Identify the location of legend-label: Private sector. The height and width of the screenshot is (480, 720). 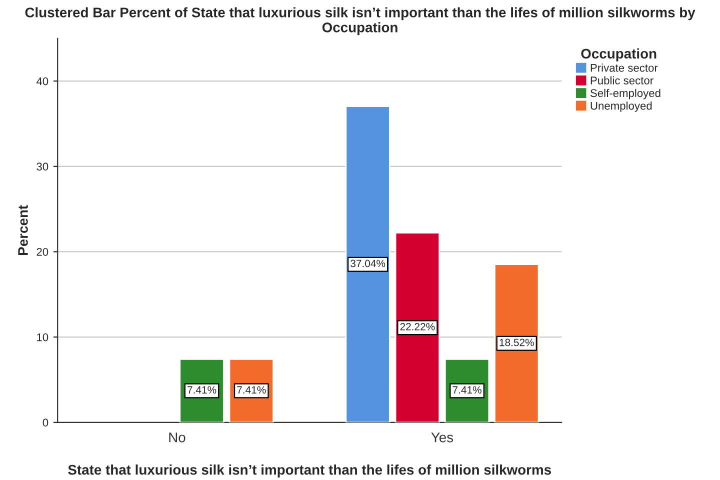
(624, 68).